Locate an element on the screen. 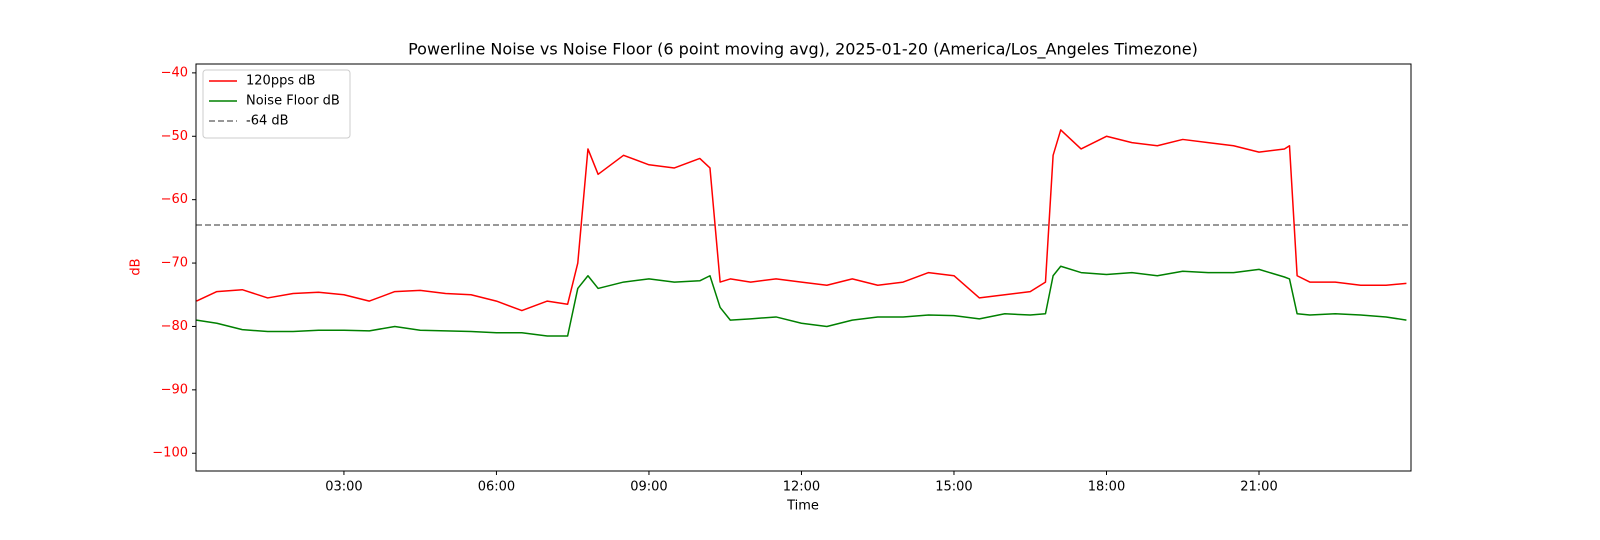 The height and width of the screenshot is (540, 1600). x-tick-label: 12:00 is located at coordinates (801, 487).